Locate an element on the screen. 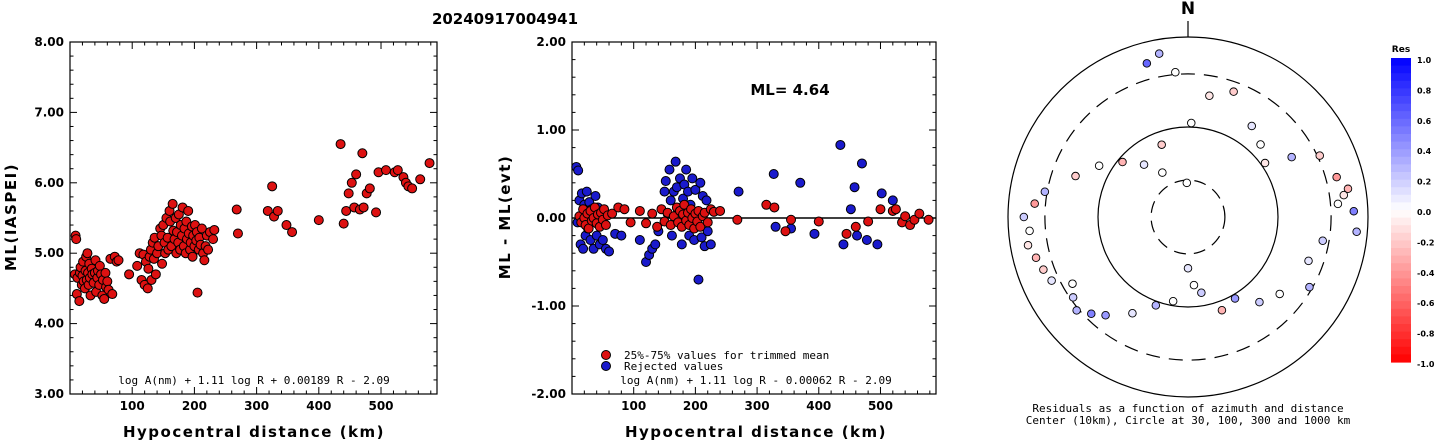 Image resolution: width=1437 pixels, height=441 pixels. north-label: N is located at coordinates (1188, 9).